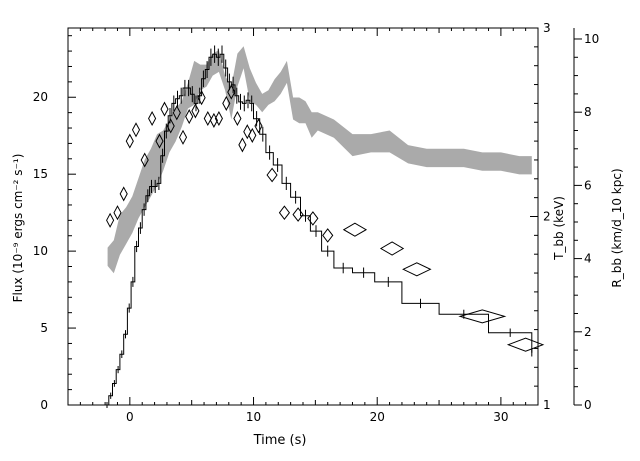 The height and width of the screenshot is (461, 640). I want to click on x-tick-label: 10, so click(253, 417).